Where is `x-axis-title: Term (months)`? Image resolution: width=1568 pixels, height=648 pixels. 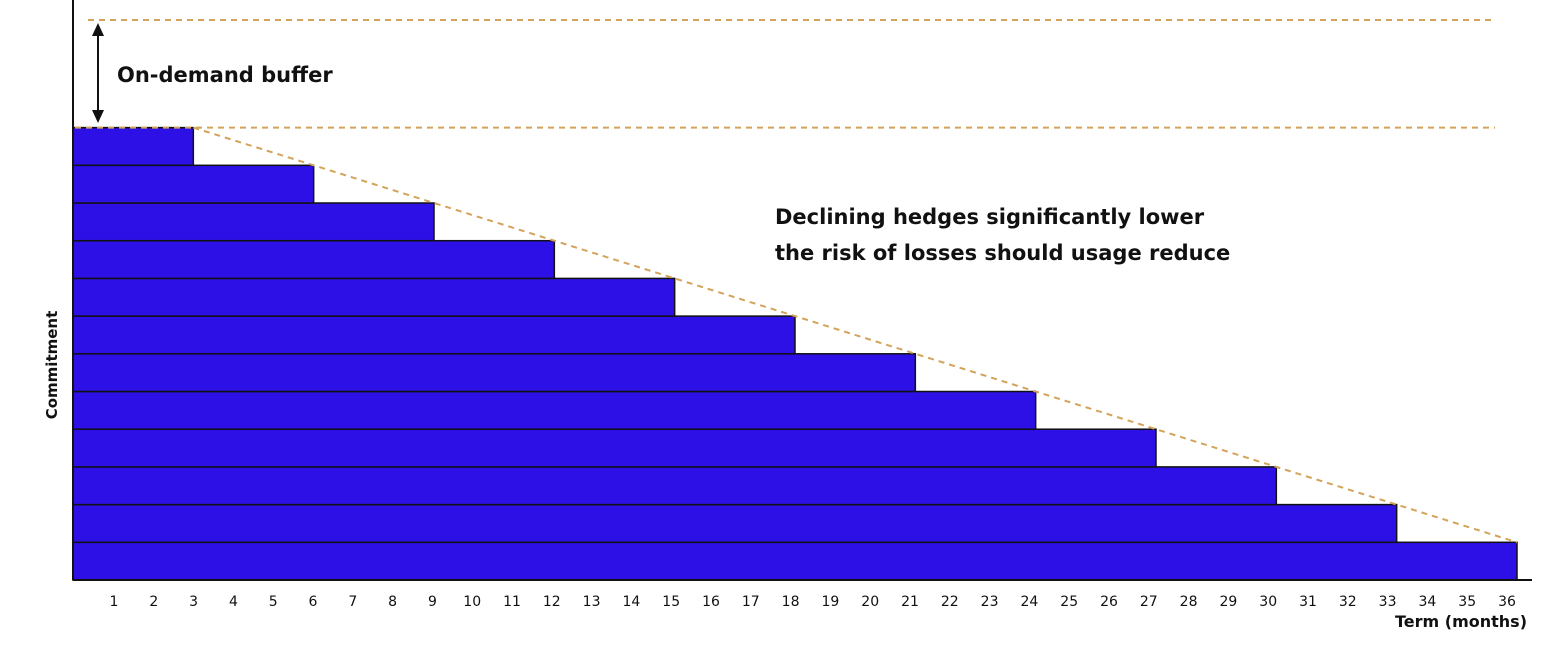 x-axis-title: Term (months) is located at coordinates (1461, 621).